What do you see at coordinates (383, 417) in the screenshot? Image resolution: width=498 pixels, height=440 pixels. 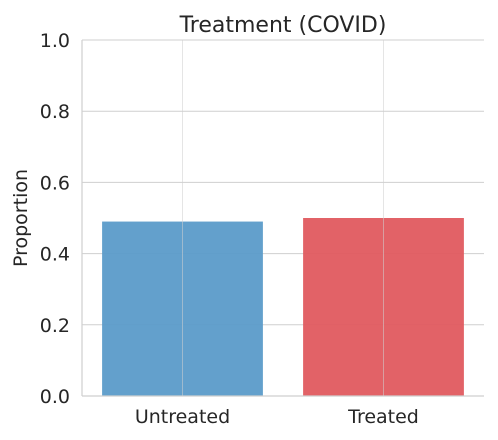 I see `x-tick-label: Treated` at bounding box center [383, 417].